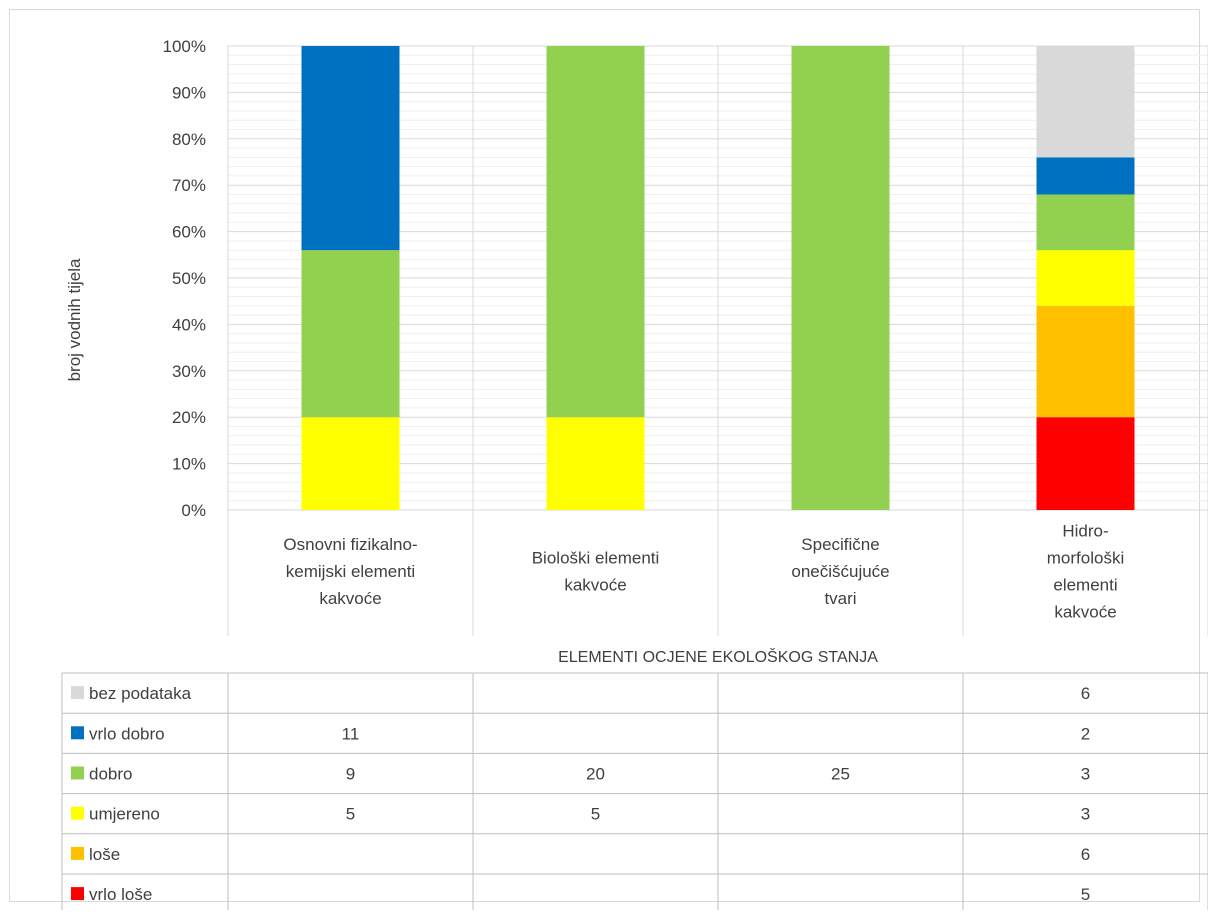 The height and width of the screenshot is (915, 1208). I want to click on y-tick-label: 60%, so click(189, 232).